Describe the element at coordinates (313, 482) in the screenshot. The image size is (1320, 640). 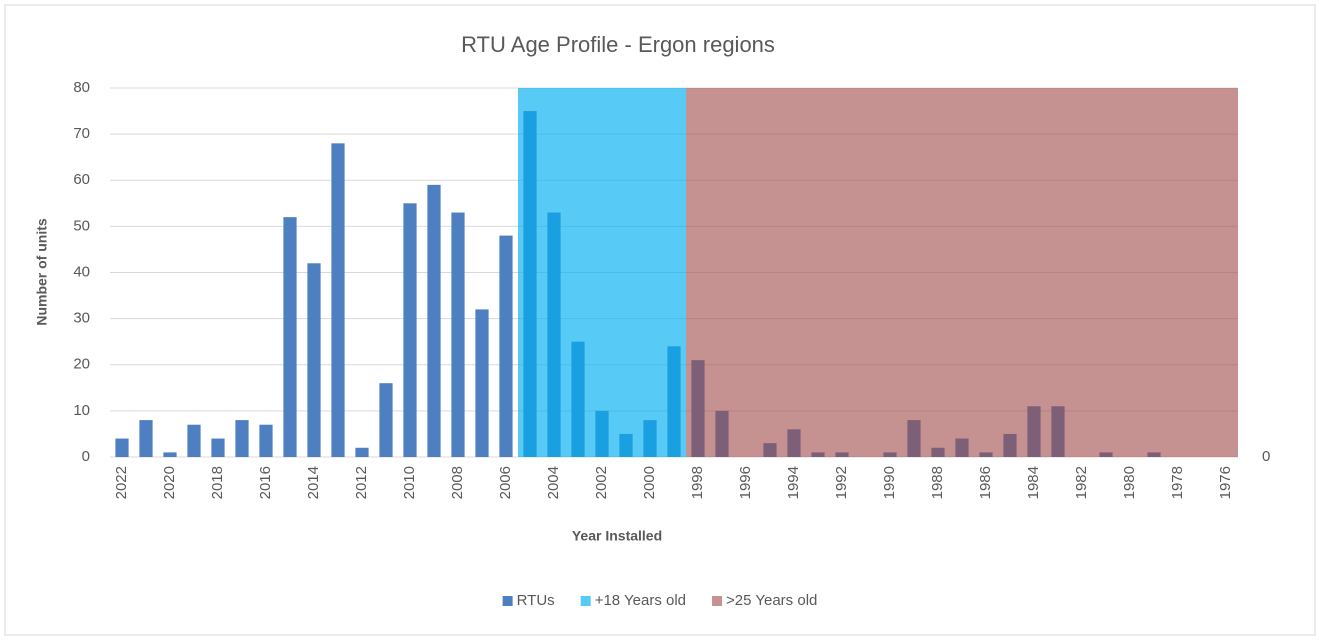
I see `x-tick-label: 2014` at that location.